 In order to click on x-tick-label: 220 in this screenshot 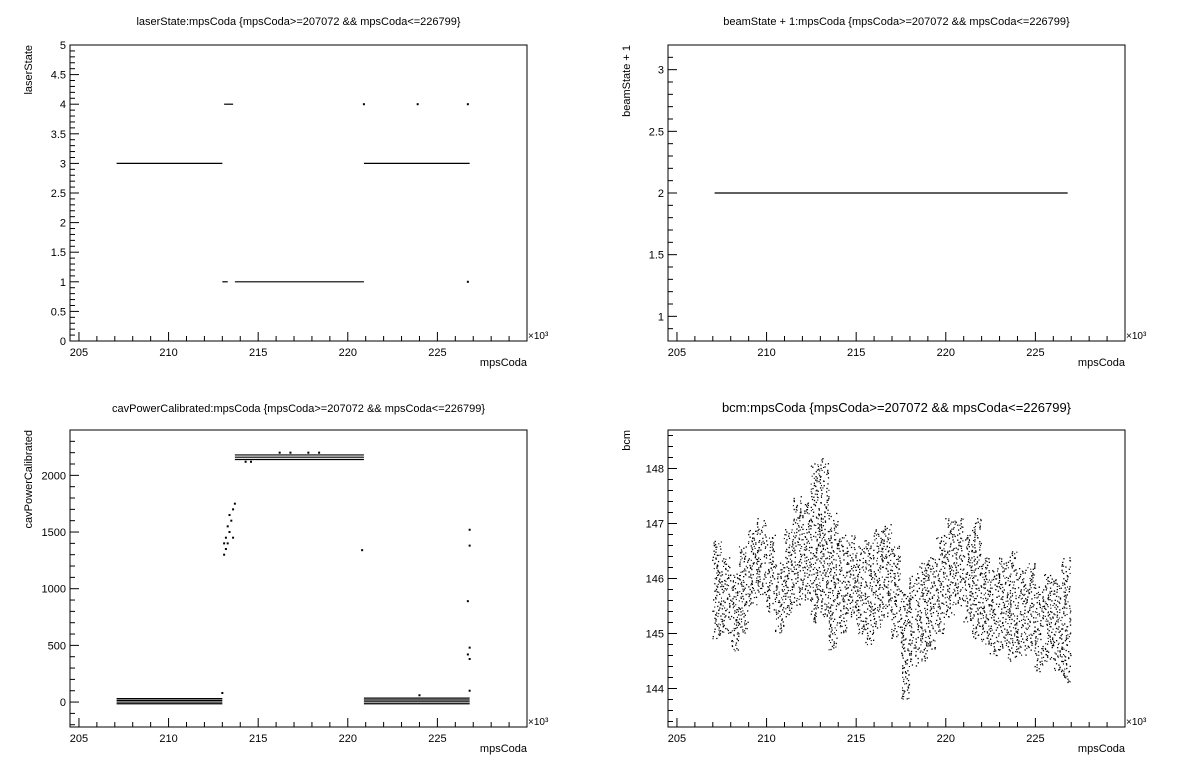, I will do `click(946, 353)`.